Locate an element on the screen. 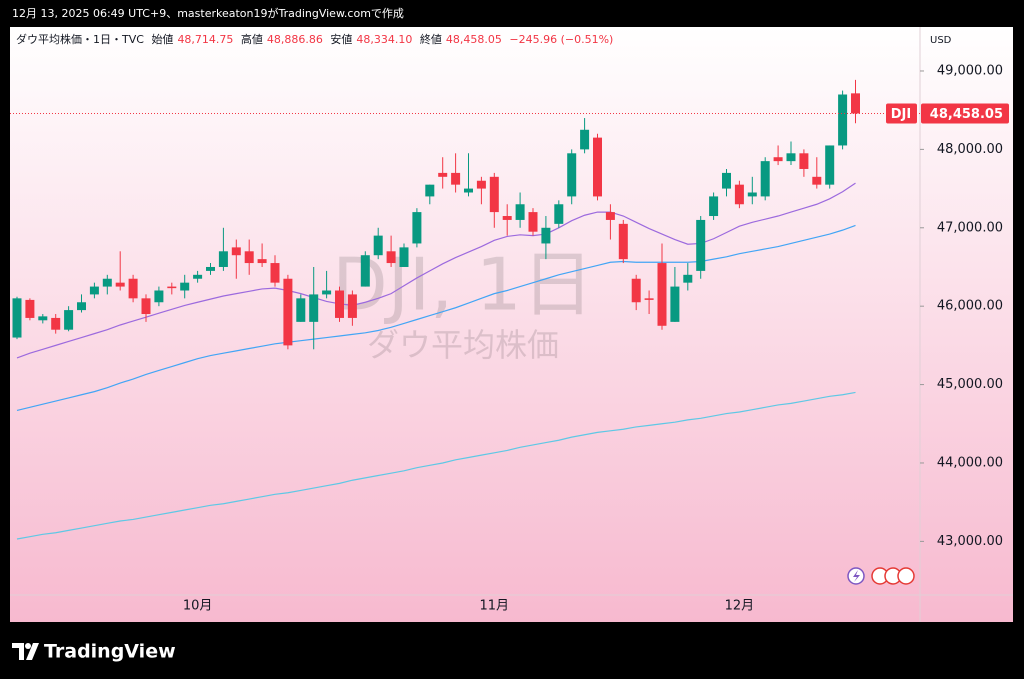 The height and width of the screenshot is (679, 1024). symbol-badge is located at coordinates (901, 113).